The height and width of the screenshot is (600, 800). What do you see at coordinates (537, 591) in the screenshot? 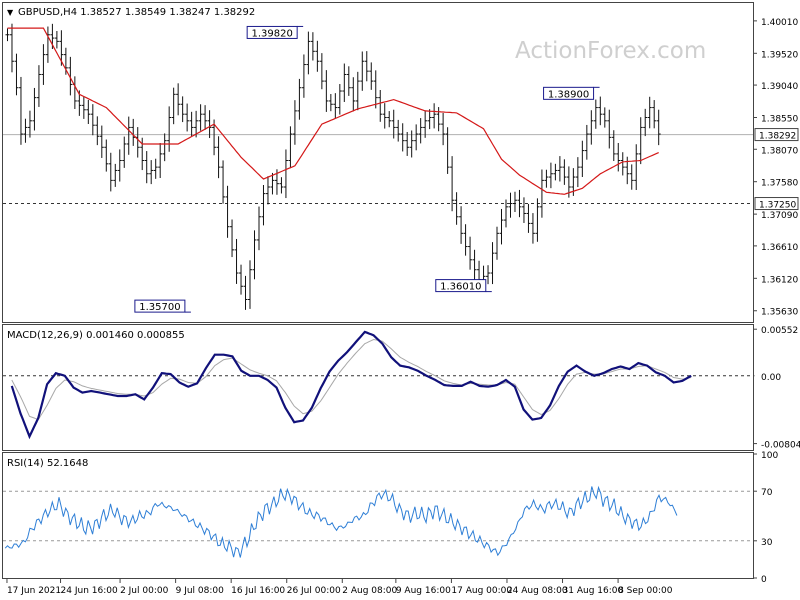
I see `x-tick-label: 24 Aug 08:00` at bounding box center [537, 591].